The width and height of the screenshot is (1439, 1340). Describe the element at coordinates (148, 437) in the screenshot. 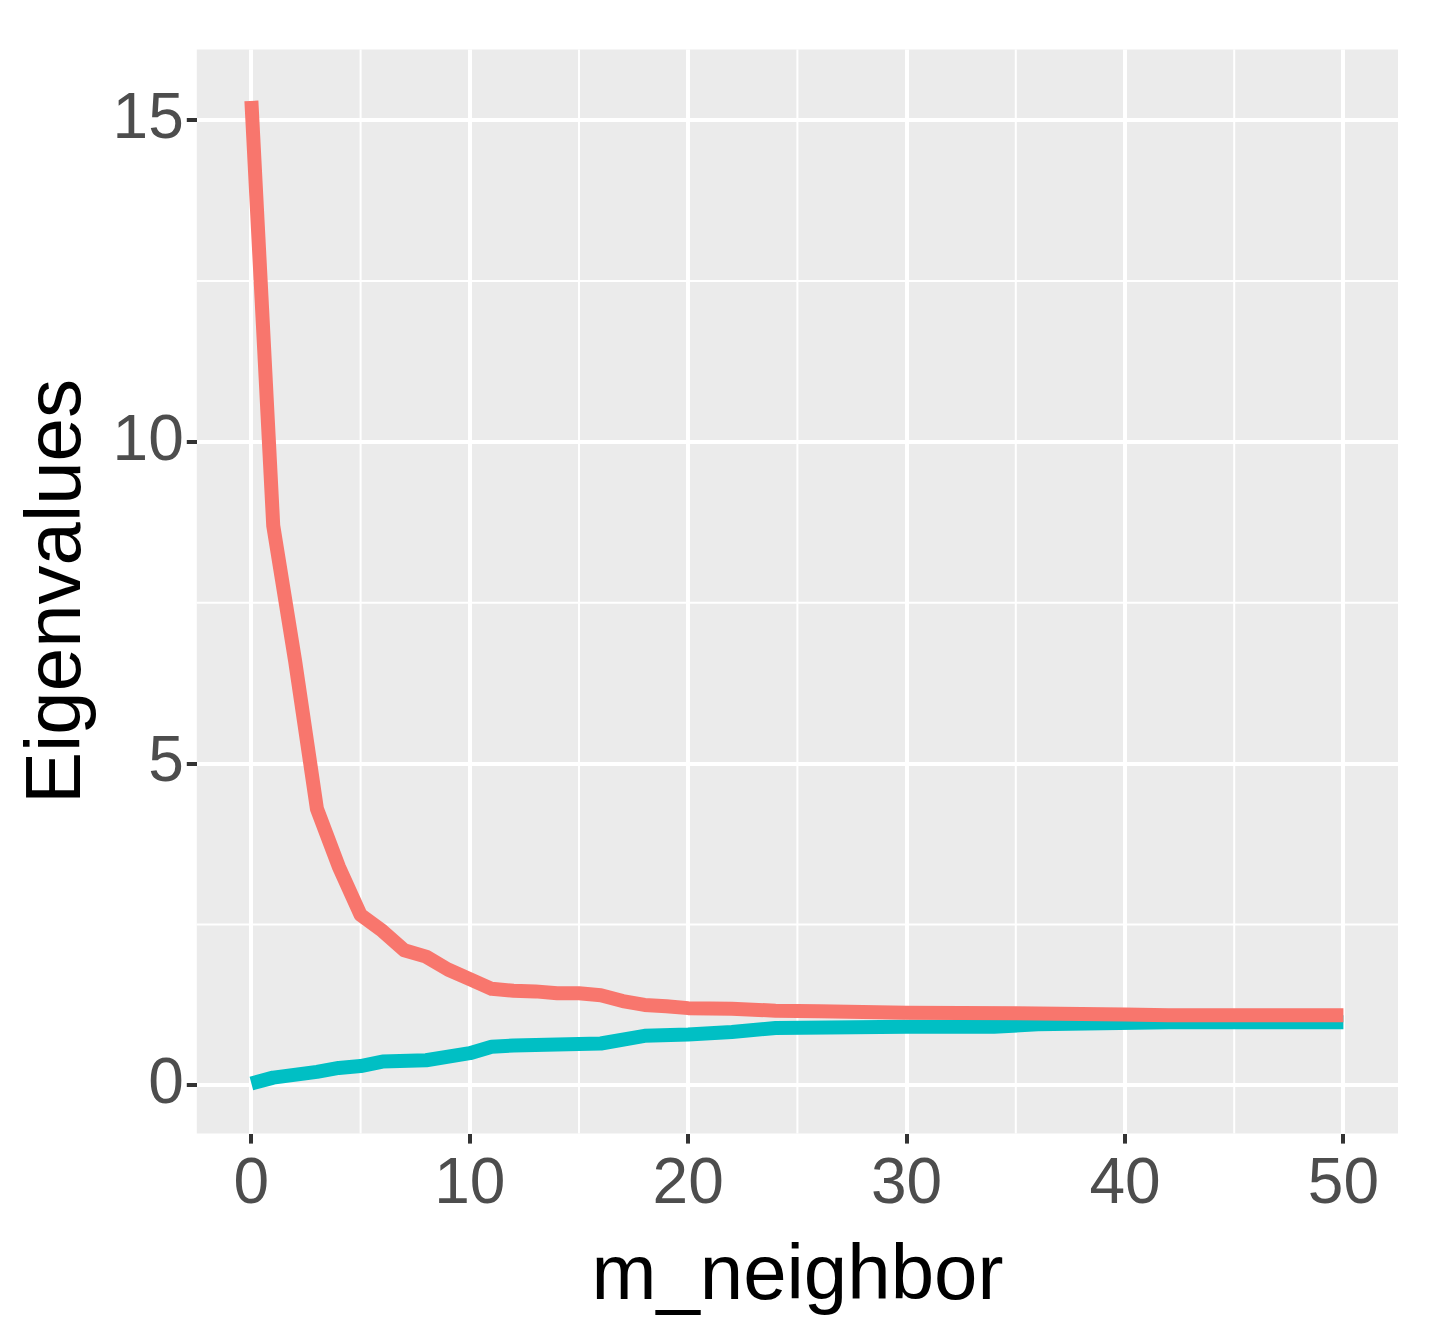

I see `y-tick-label: 10` at that location.